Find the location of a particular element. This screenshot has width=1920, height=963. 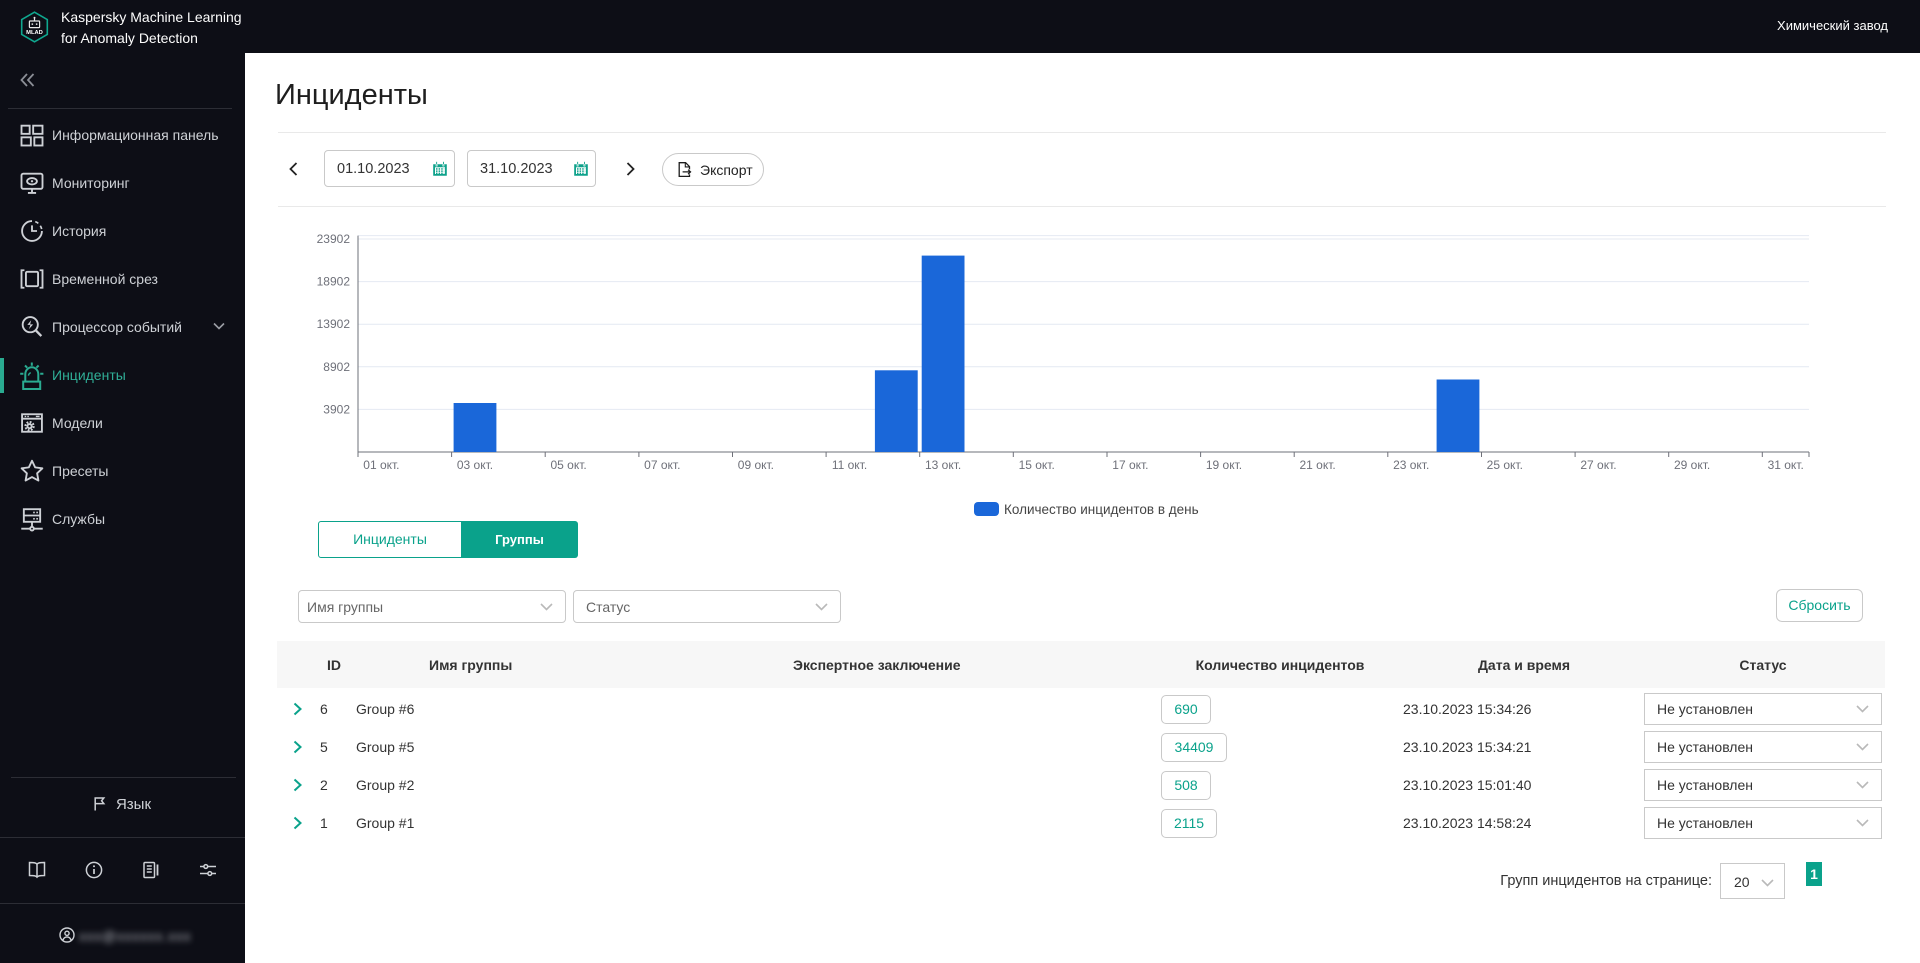

svg-text: MLAD is located at coordinates (34, 33).